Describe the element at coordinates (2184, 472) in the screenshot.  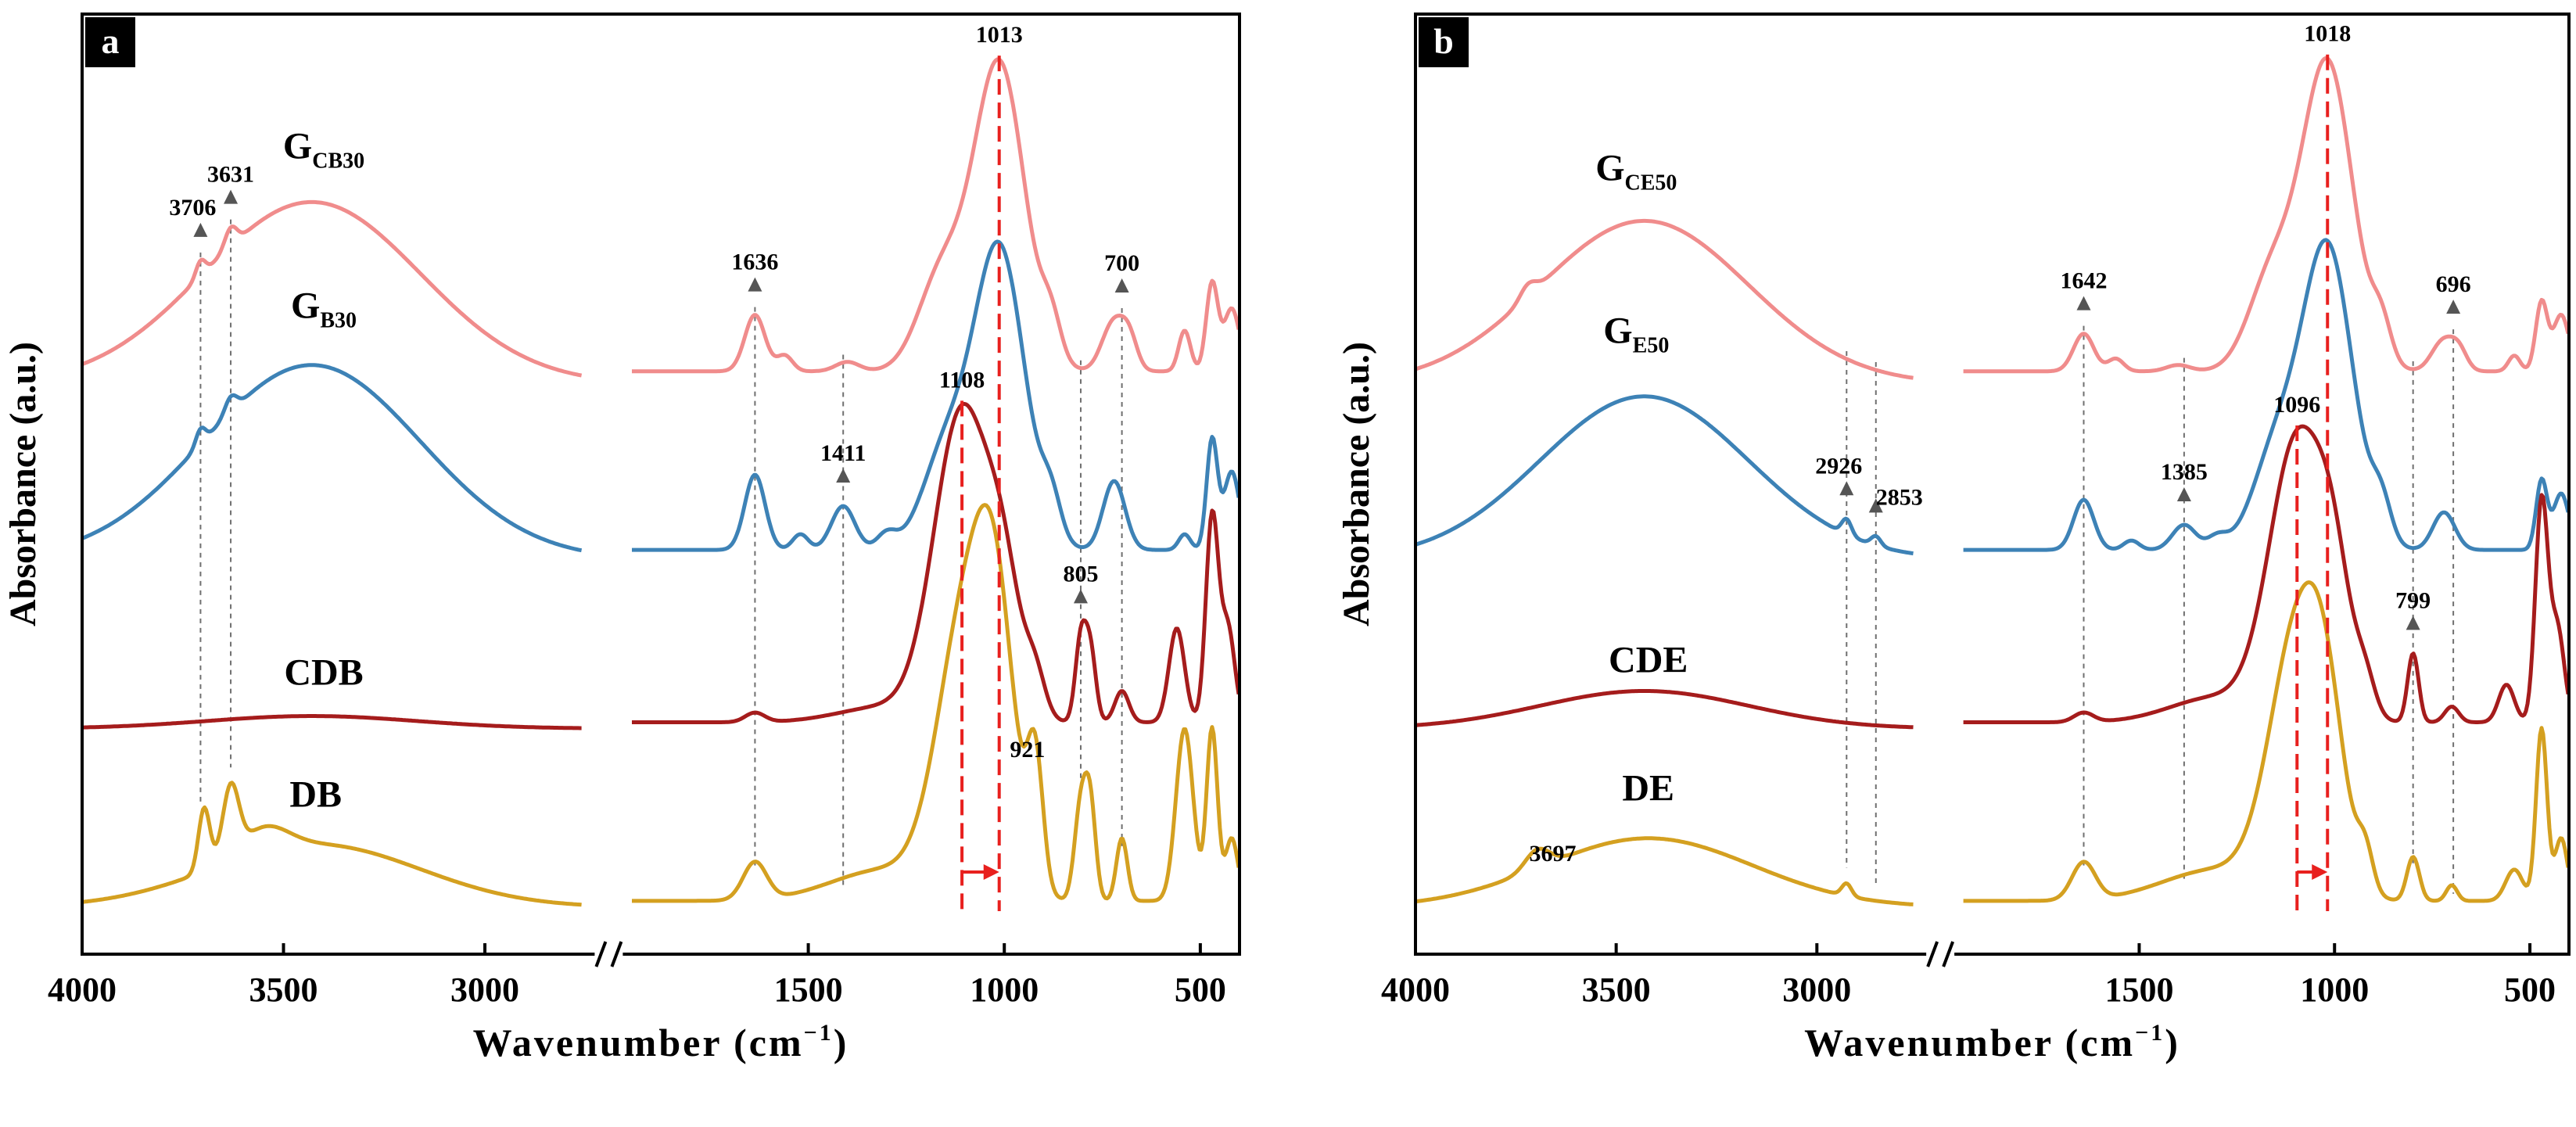
I see `annotation-label: 1385` at that location.